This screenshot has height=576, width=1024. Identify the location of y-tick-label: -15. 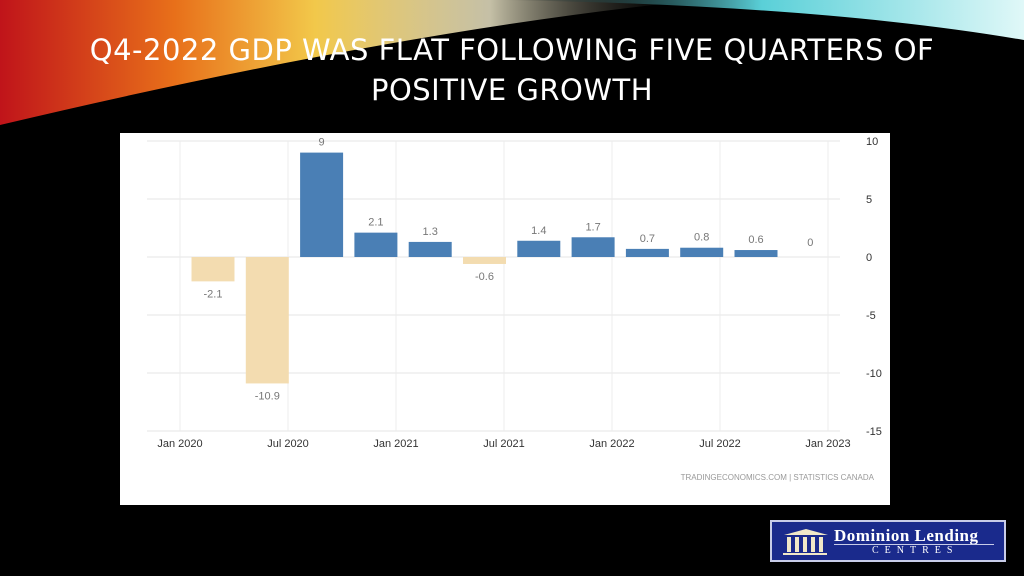
(874, 432).